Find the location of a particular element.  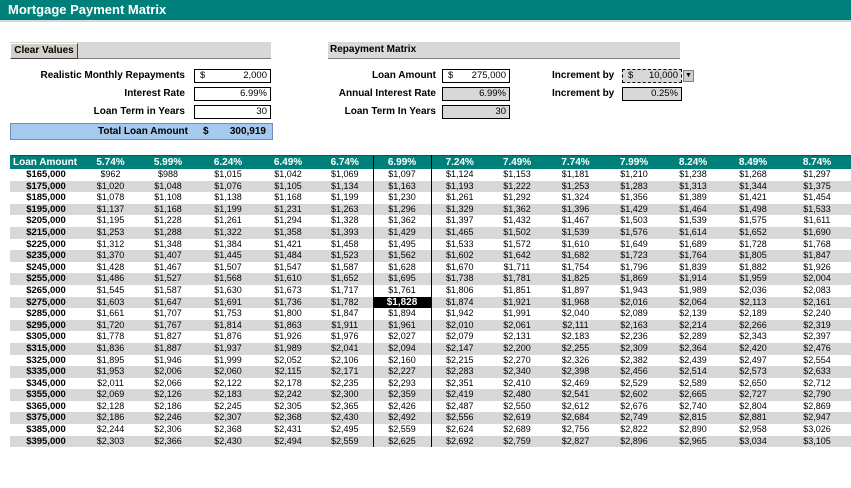

payment-cell: $2,244 is located at coordinates (110, 430).